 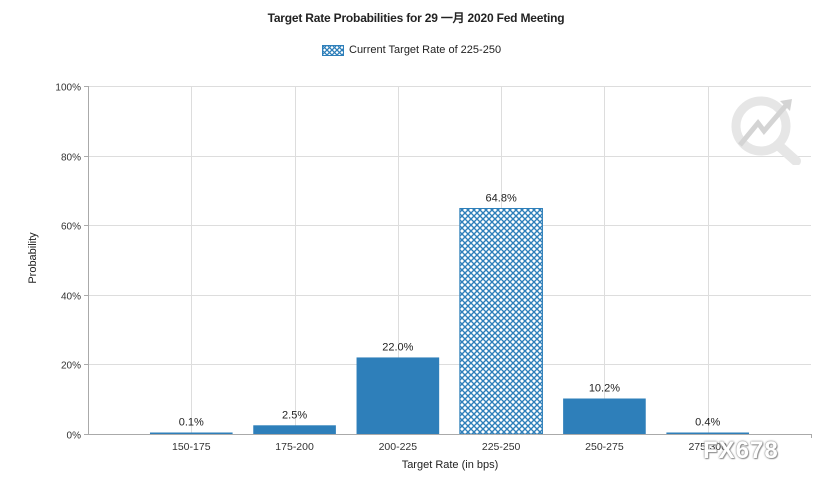 What do you see at coordinates (604, 389) in the screenshot?
I see `value-label: 10.2%` at bounding box center [604, 389].